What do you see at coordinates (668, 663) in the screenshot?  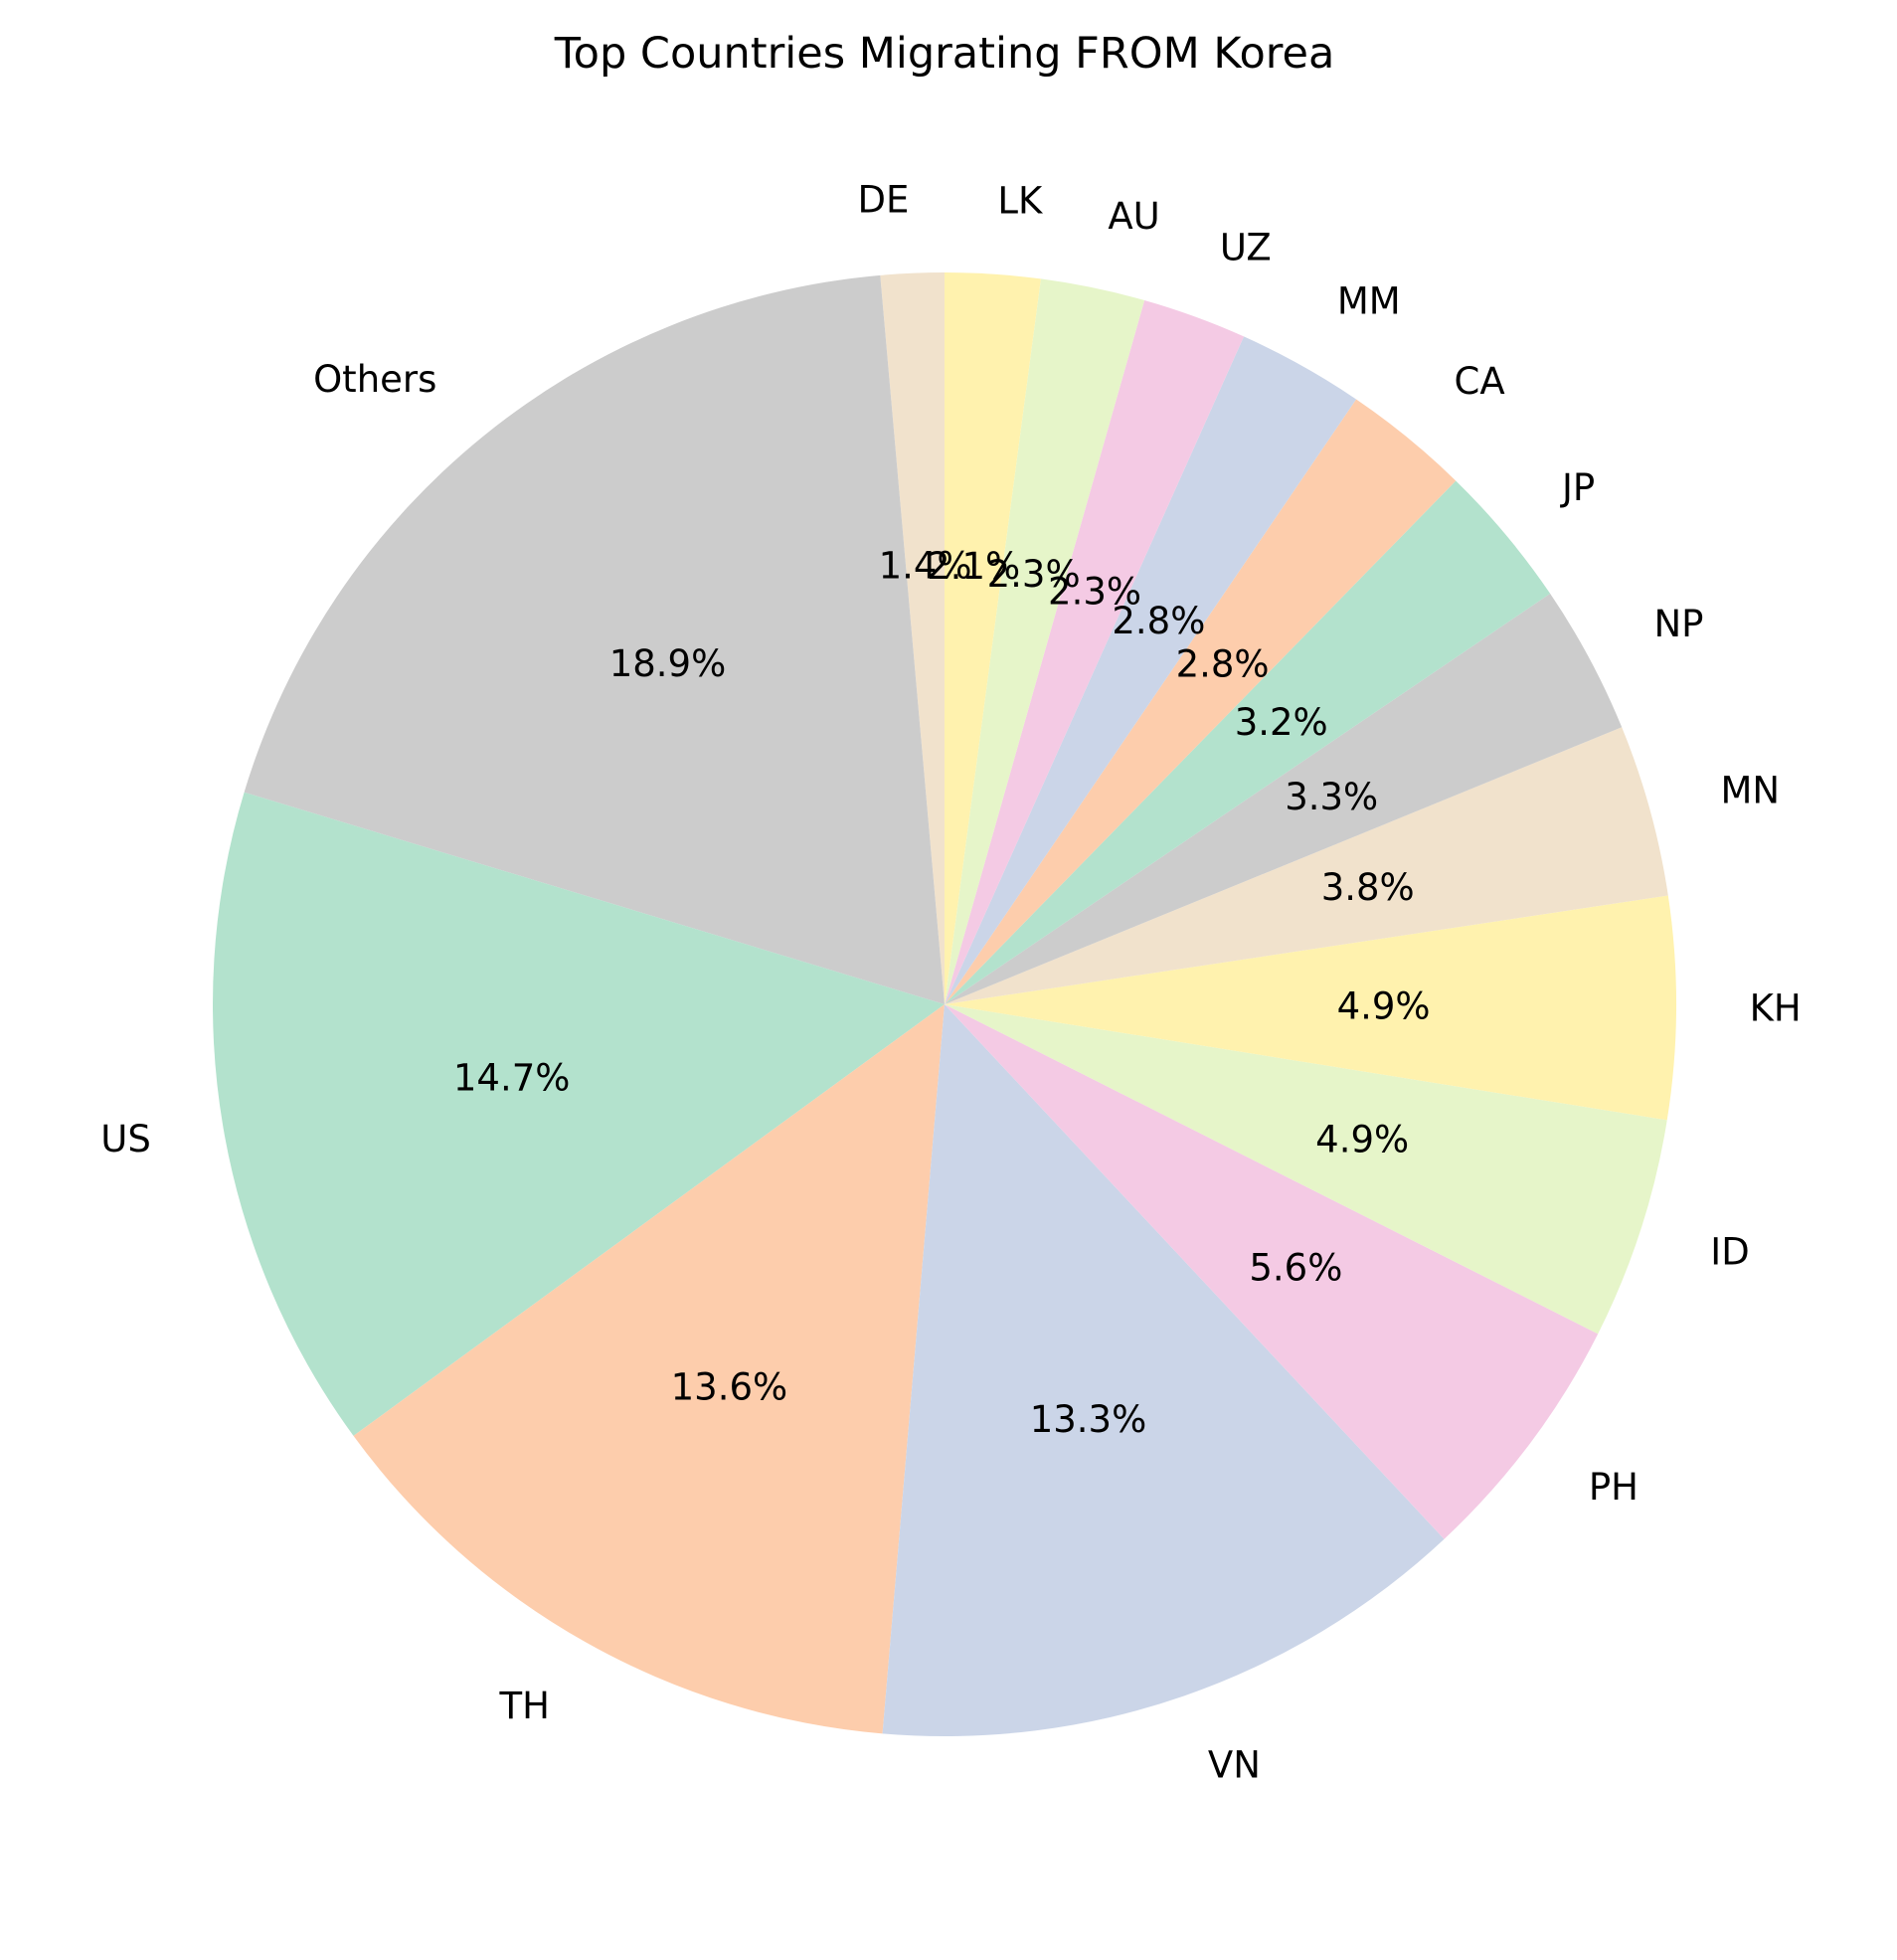 I see `pct-label-others: 18.9%` at bounding box center [668, 663].